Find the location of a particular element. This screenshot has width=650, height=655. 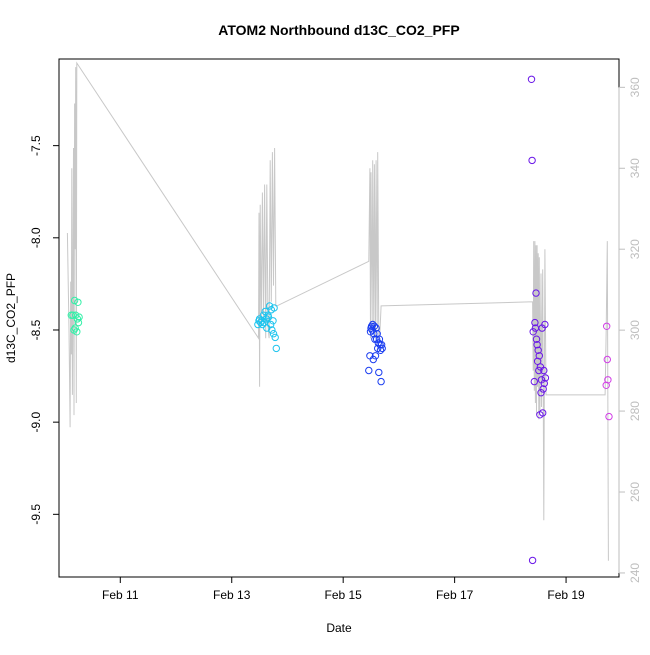

x-axis-label: Date is located at coordinates (339, 628).